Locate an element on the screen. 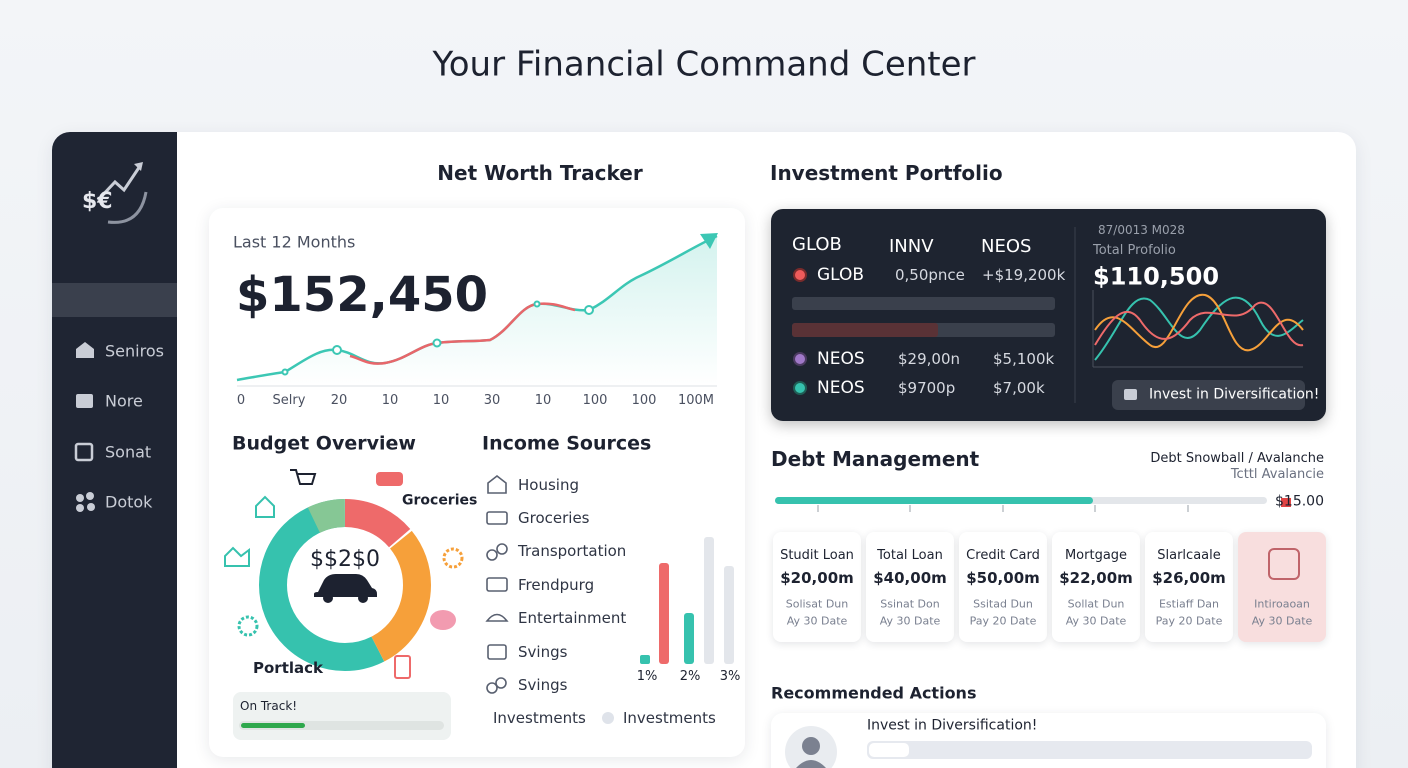 The image size is (1408, 768). segment-label: Groceries is located at coordinates (440, 500).